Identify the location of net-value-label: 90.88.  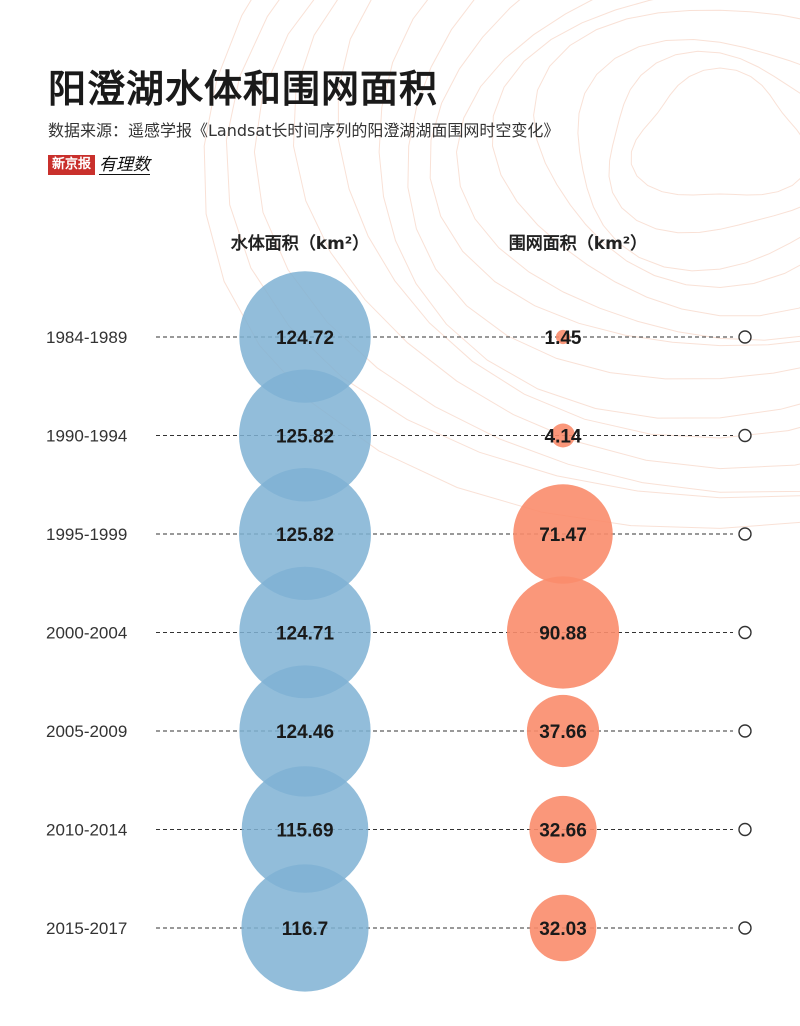
(563, 634).